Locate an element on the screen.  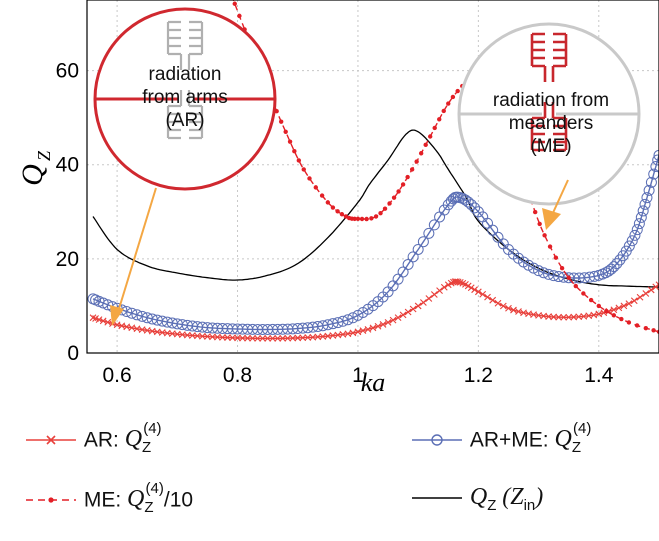
series-ar is located at coordinates (374, 310).